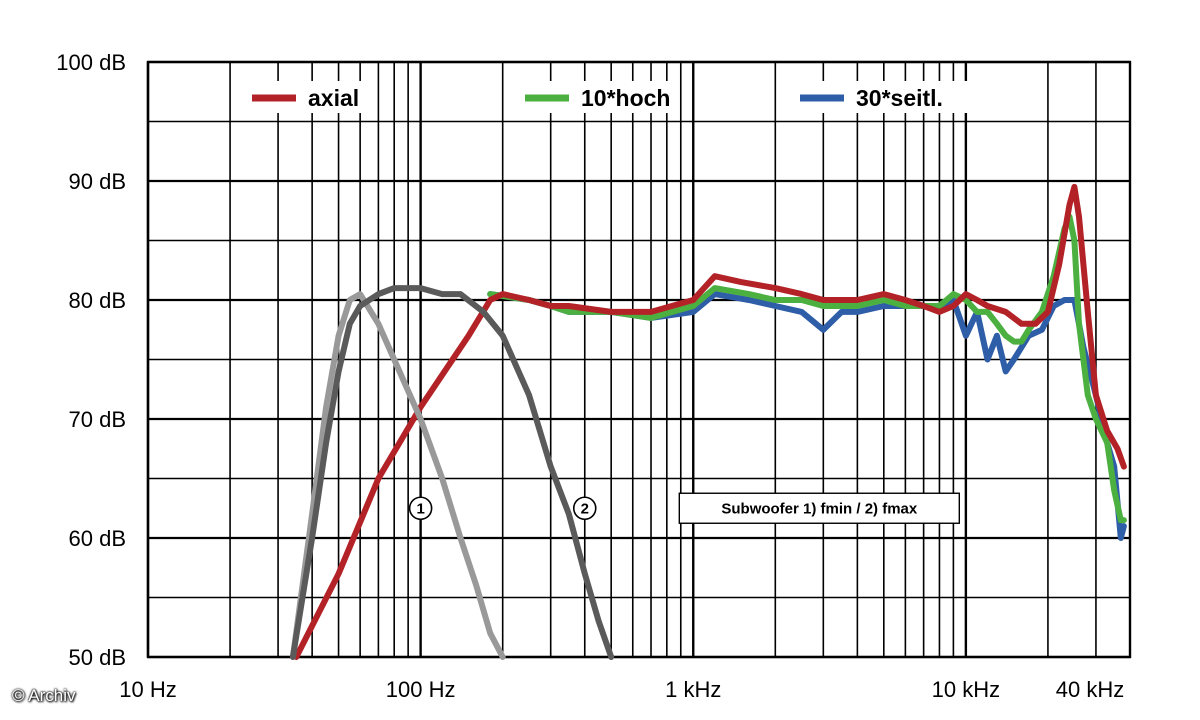  Describe the element at coordinates (147, 689) in the screenshot. I see `x-tick-label: 10 Hz` at that location.